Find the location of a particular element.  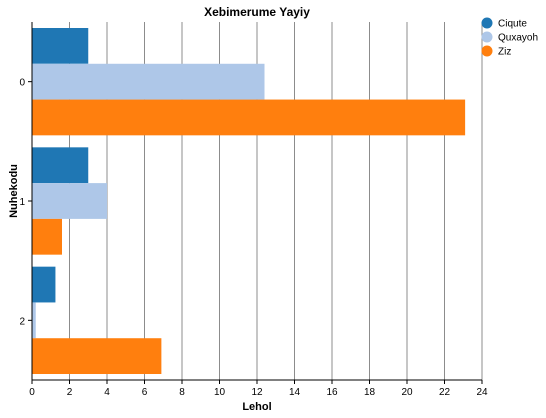

y-tick-label: 0 is located at coordinates (22, 83).